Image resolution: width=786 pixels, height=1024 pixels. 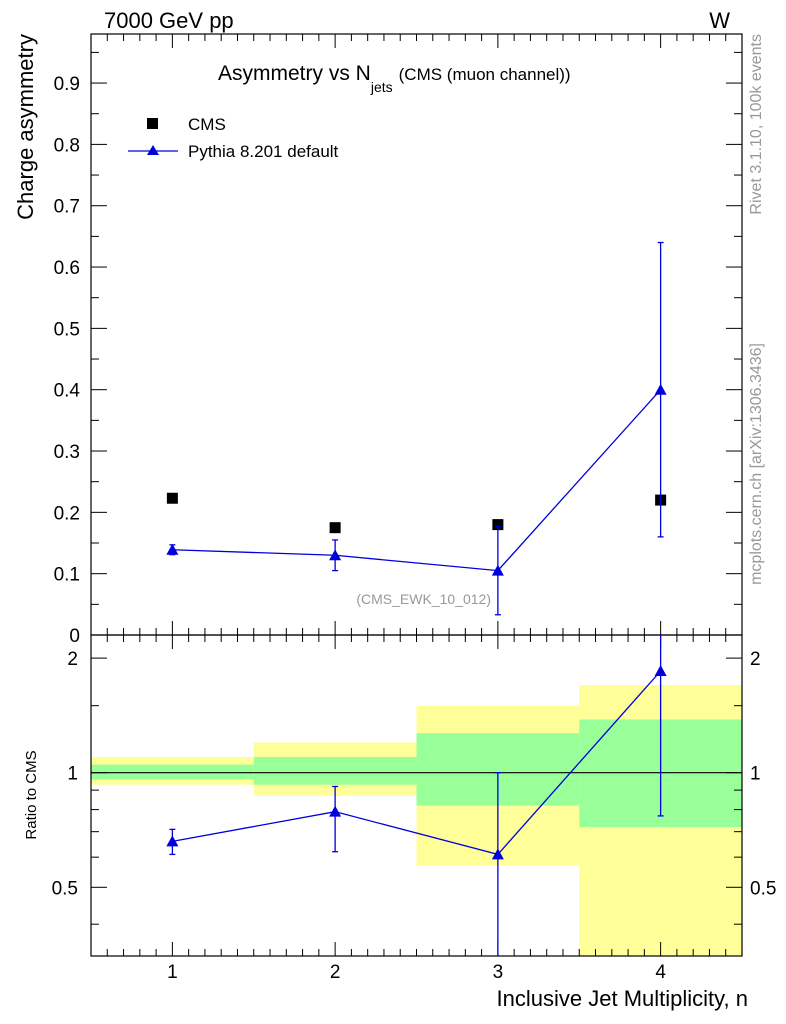 I want to click on ratio-y-tick-label-right: 0.5, so click(x=763, y=888).